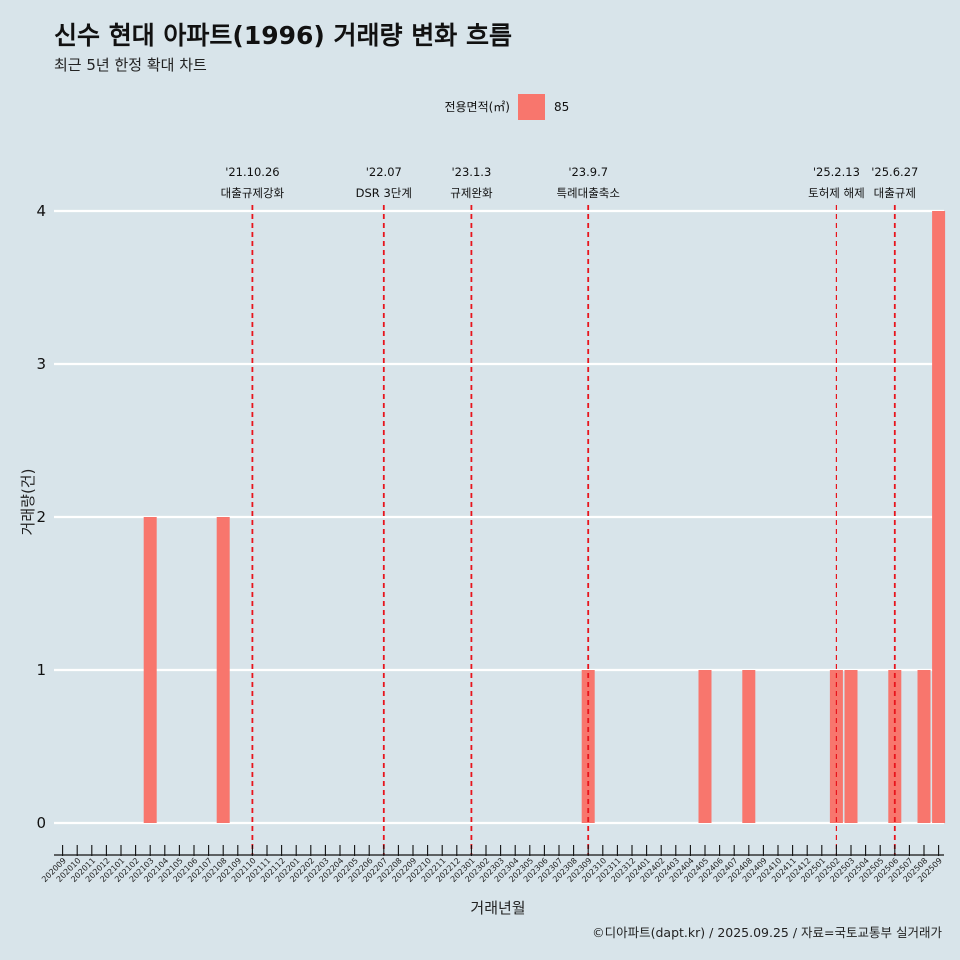 The width and height of the screenshot is (960, 960). I want to click on y-axis: 0 1 2 3 4, so click(41, 517).